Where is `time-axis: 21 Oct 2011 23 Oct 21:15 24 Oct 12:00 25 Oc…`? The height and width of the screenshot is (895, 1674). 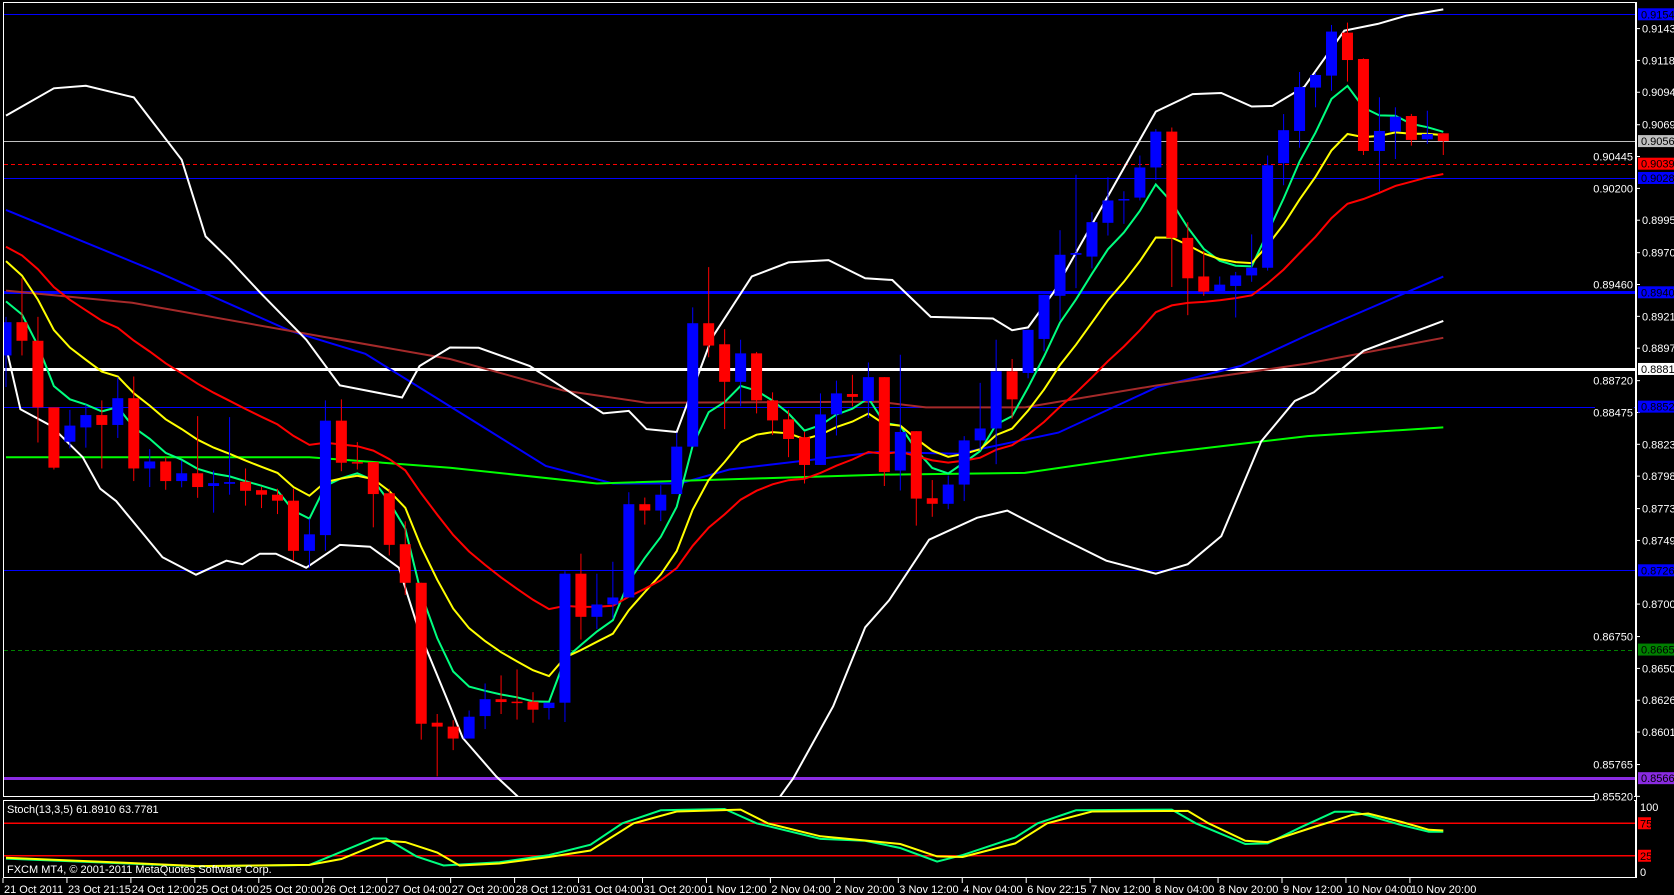
time-axis: 21 Oct 2011 23 Oct 21:15 24 Oct 12:00 25 Oc… is located at coordinates (739, 886).